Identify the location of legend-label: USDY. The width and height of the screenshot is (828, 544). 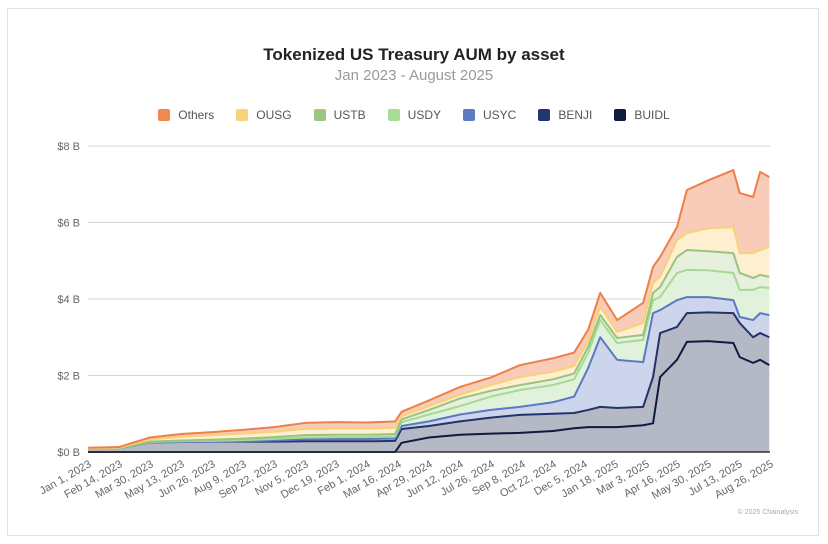
(424, 115).